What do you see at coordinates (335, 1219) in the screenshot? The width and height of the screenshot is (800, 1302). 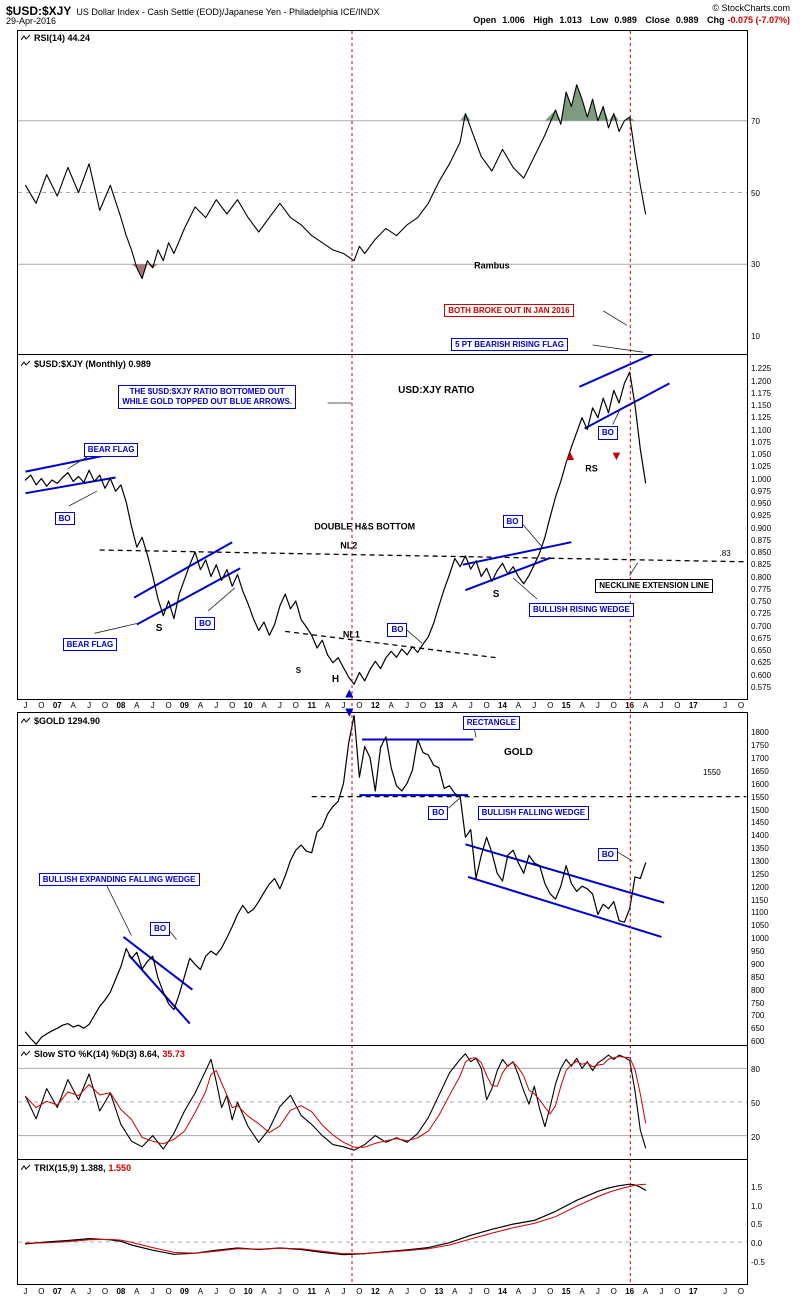 I see `trix-line` at bounding box center [335, 1219].